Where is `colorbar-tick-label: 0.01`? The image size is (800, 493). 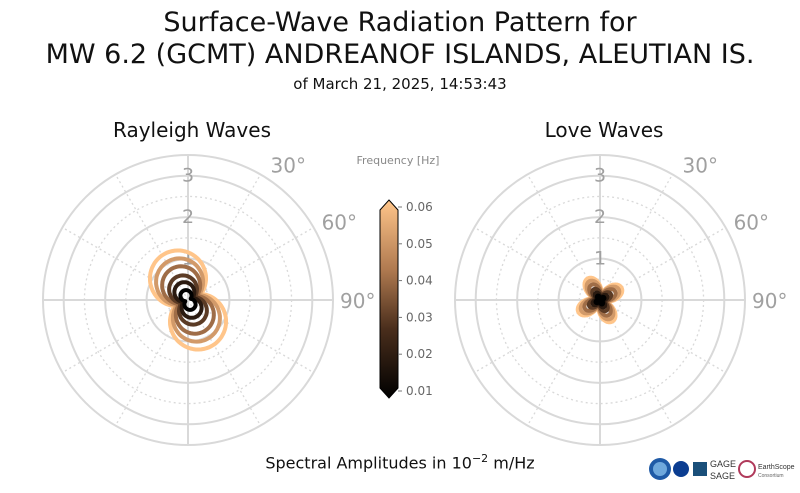
colorbar-tick-label: 0.01 is located at coordinates (419, 391).